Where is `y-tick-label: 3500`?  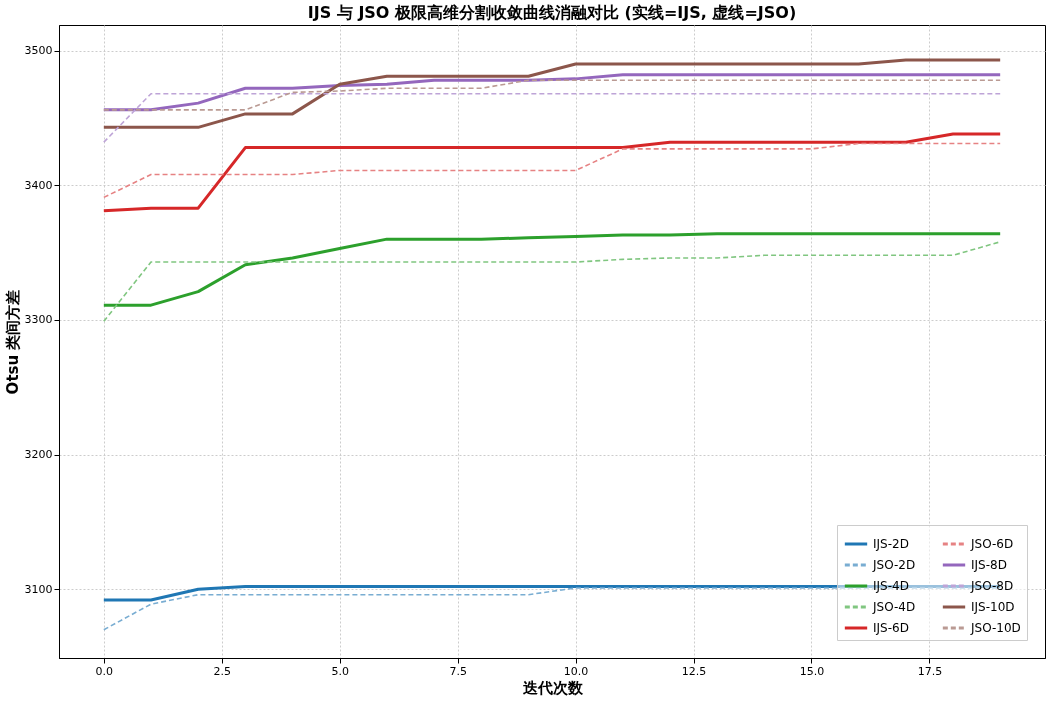
y-tick-label: 3500 is located at coordinates (38, 51).